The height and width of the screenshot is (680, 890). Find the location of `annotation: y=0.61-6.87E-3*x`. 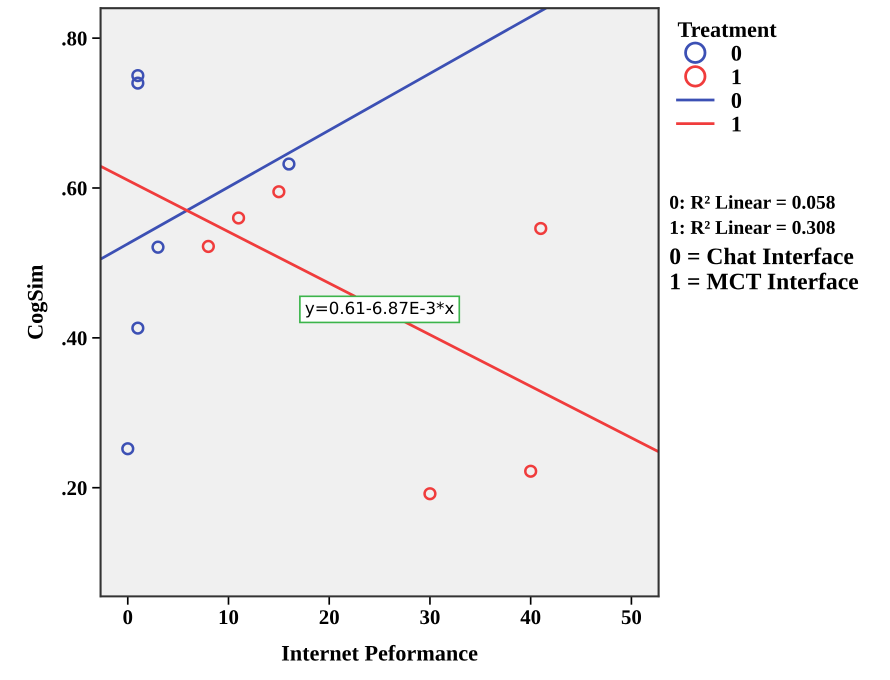

annotation: y=0.61-6.87E-3*x is located at coordinates (379, 310).